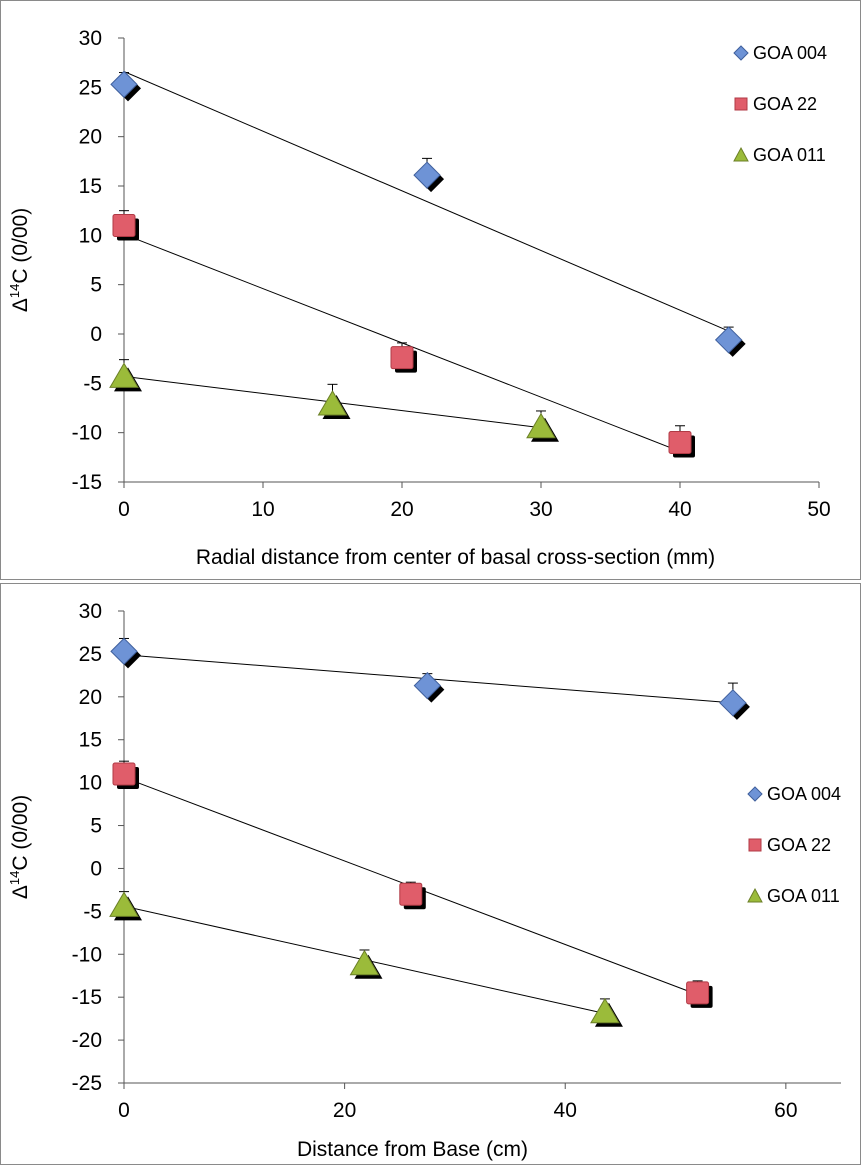 This screenshot has height=1165, width=861. Describe the element at coordinates (90, 235) in the screenshot. I see `y-tick-label-top: 10` at that location.